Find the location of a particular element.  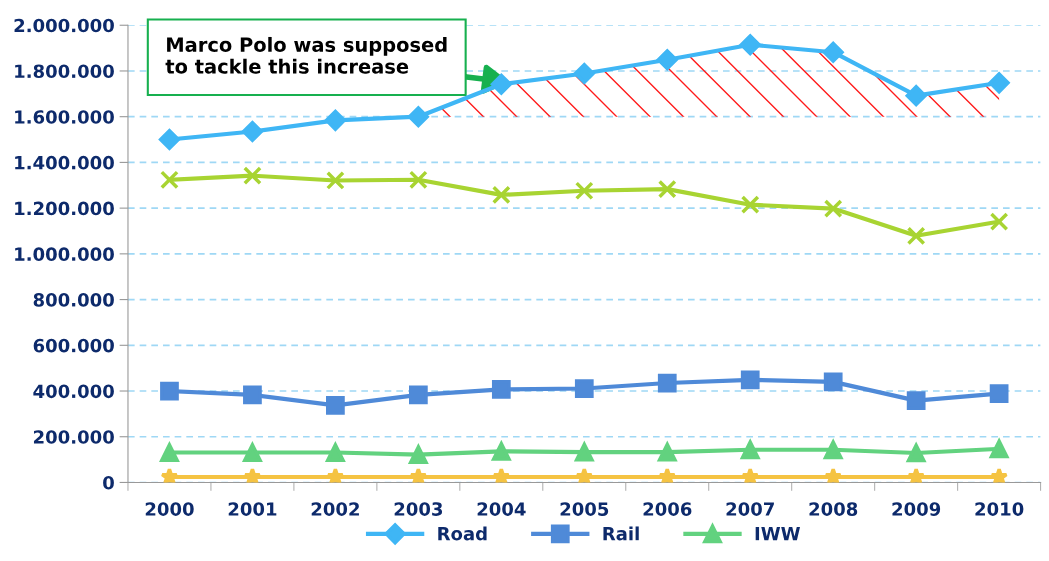

x-tick-label: 2000 is located at coordinates (169, 509).